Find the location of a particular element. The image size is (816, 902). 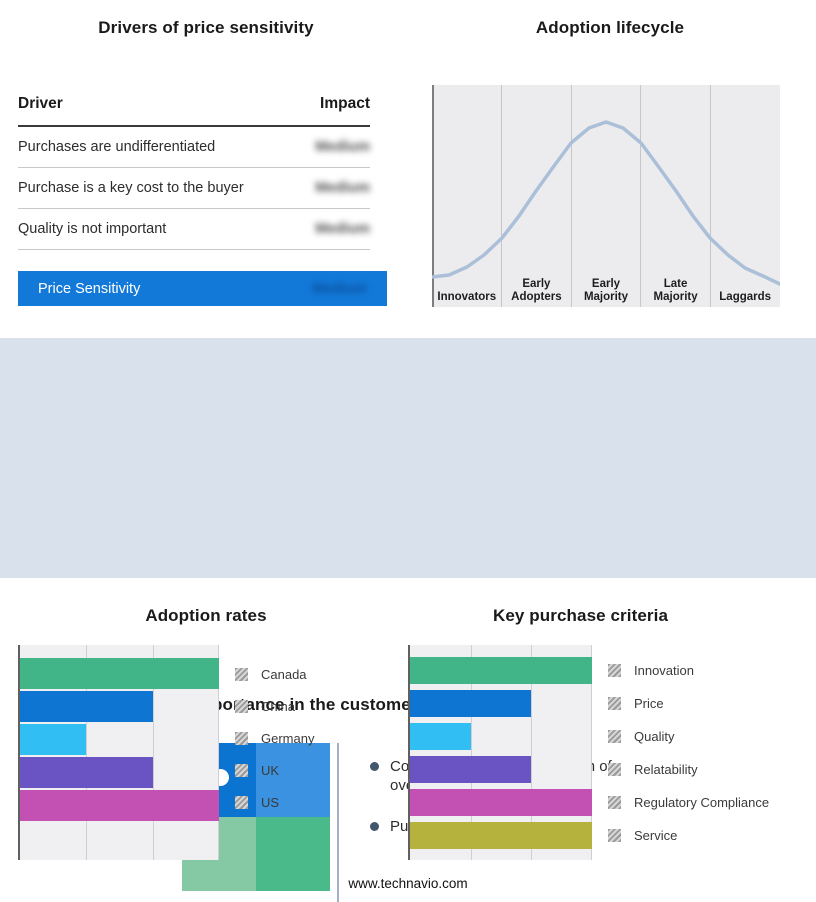

driver-cell: Purchase is a key cost to the buyer is located at coordinates (131, 188).